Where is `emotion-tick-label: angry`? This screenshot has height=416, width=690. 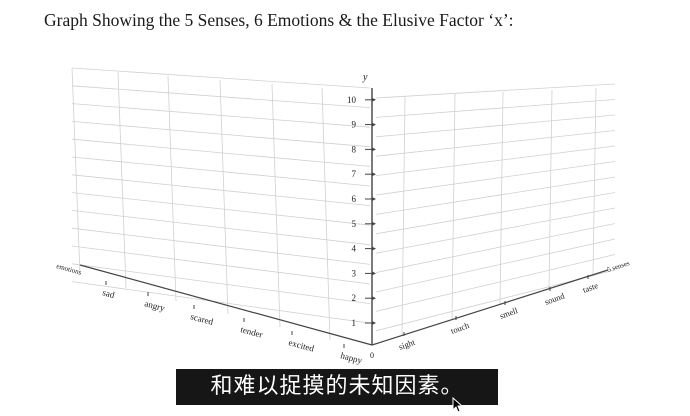 emotion-tick-label: angry is located at coordinates (154, 305).